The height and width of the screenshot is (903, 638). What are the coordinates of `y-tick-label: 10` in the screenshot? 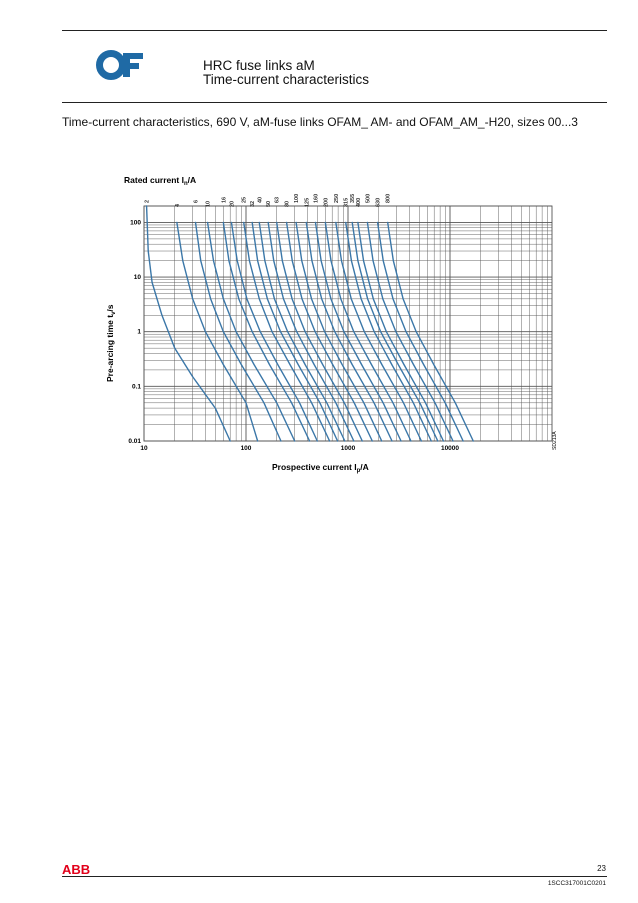 It's located at (138, 277).